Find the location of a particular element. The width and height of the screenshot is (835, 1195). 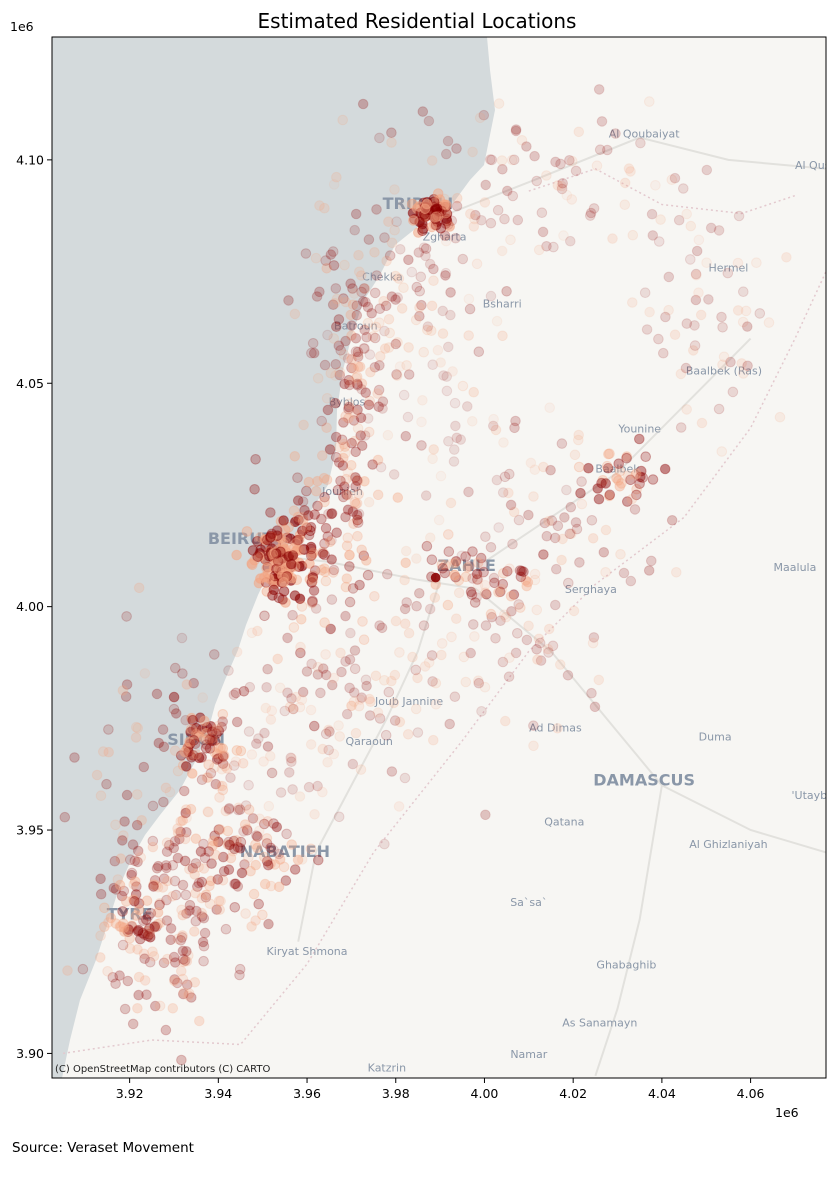

place-label: Al Qoubaiyat is located at coordinates (644, 134).